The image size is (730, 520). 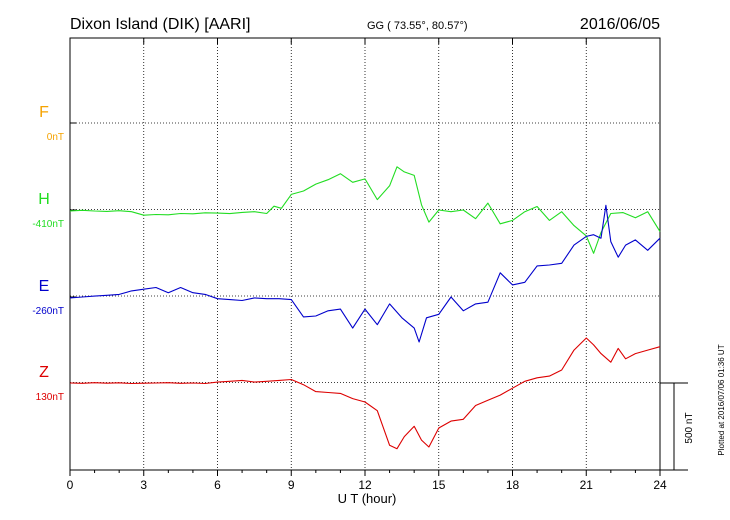 I want to click on scale-bar-label: 500 nT, so click(x=689, y=427).